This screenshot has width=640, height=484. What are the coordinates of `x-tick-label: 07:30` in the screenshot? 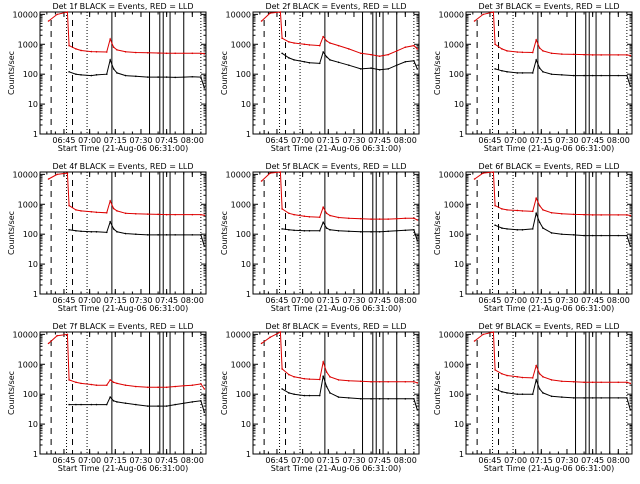 It's located at (353, 300).